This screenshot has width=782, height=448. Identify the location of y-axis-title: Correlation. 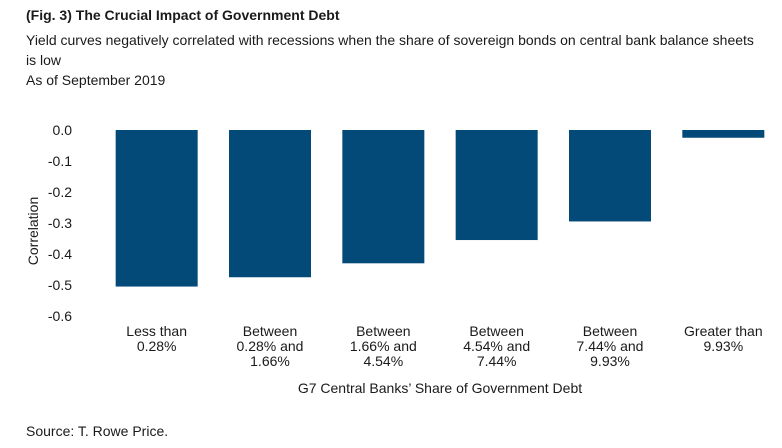
(33, 231).